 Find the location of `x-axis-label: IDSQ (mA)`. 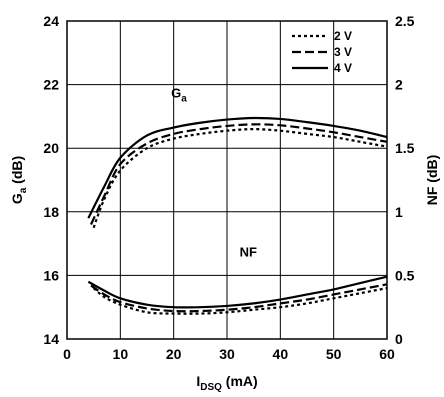

x-axis-label: IDSQ (mA) is located at coordinates (226, 383).